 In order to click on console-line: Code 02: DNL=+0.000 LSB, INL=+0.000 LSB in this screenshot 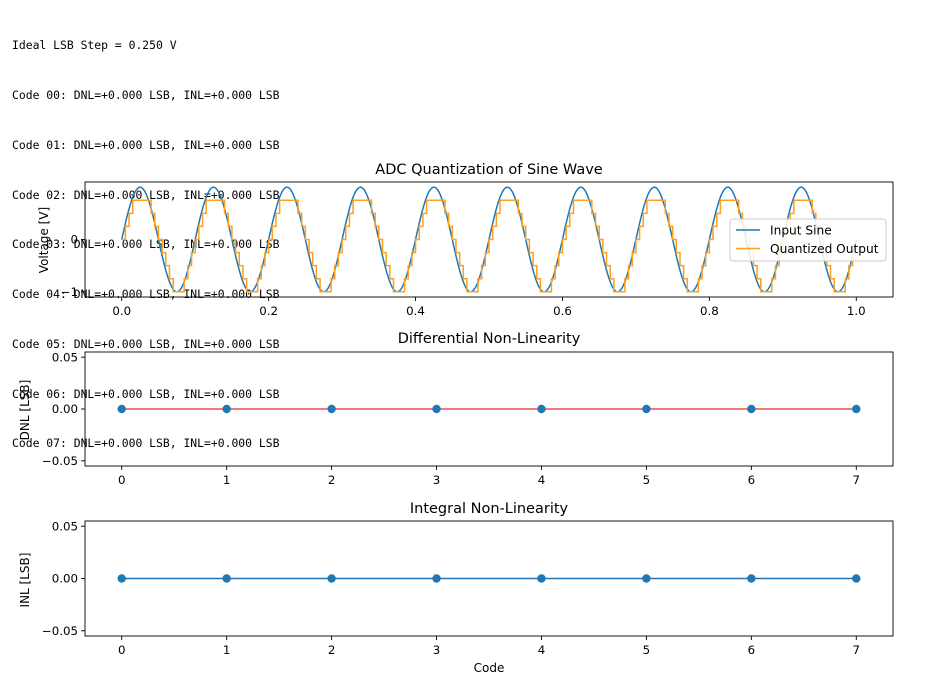, I will do `click(146, 194)`.